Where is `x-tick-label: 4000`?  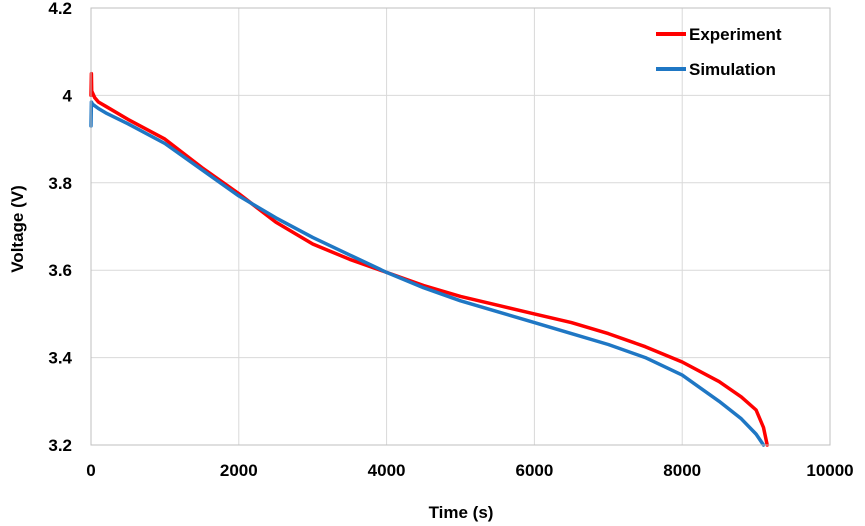 x-tick-label: 4000 is located at coordinates (387, 470).